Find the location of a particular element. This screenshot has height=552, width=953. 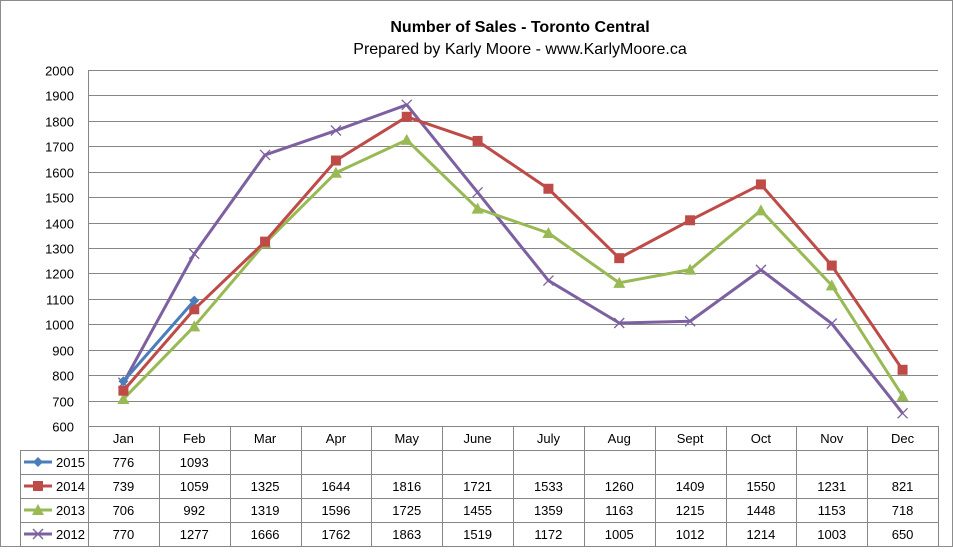

table-value: 1260 is located at coordinates (619, 486).